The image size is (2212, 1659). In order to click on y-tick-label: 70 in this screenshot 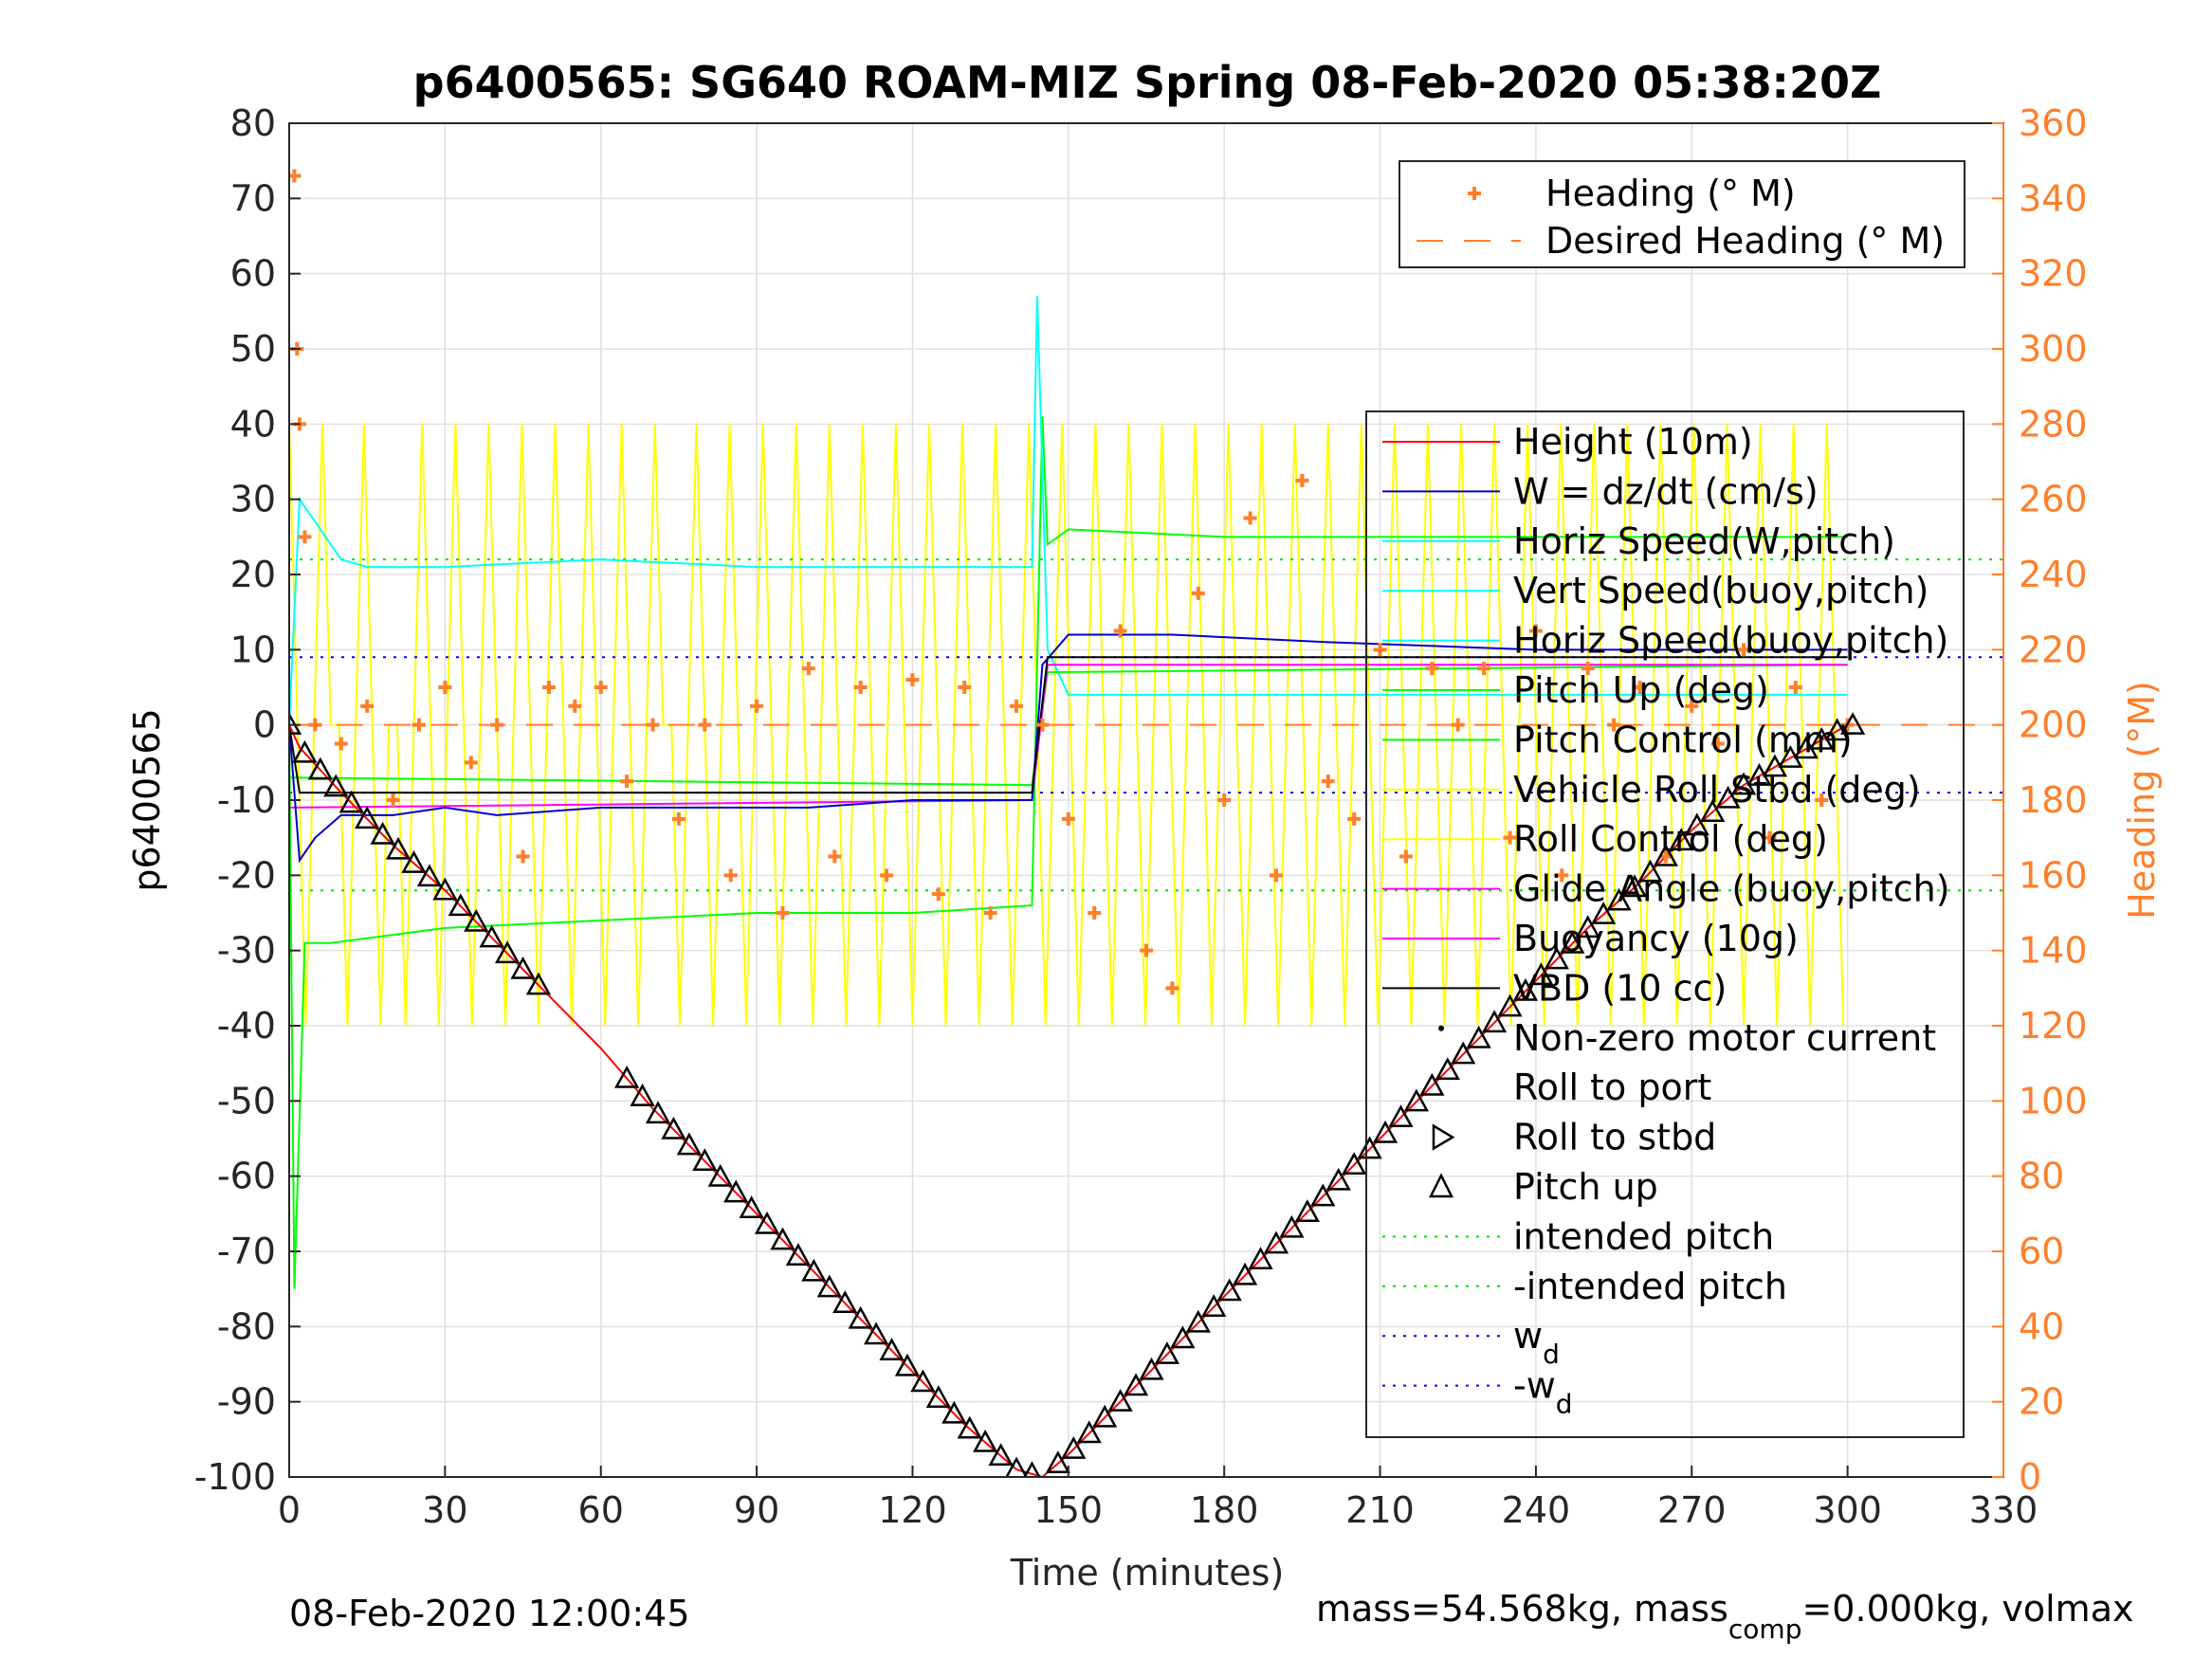, I will do `click(253, 198)`.